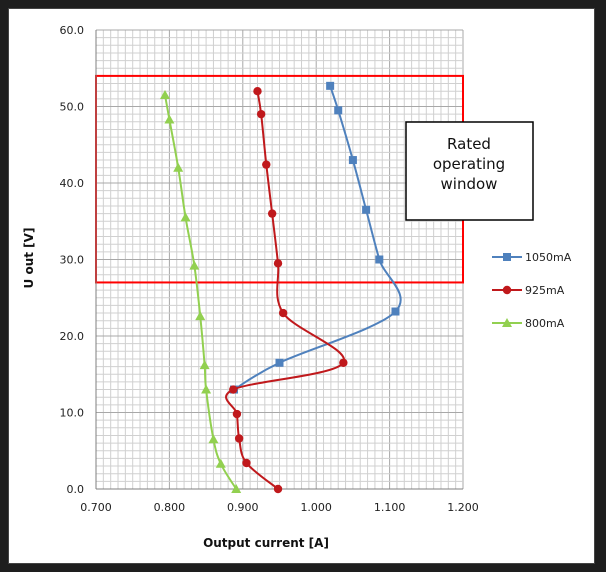 The width and height of the screenshot is (606, 572). I want to click on series-925mA, so click(286, 290).